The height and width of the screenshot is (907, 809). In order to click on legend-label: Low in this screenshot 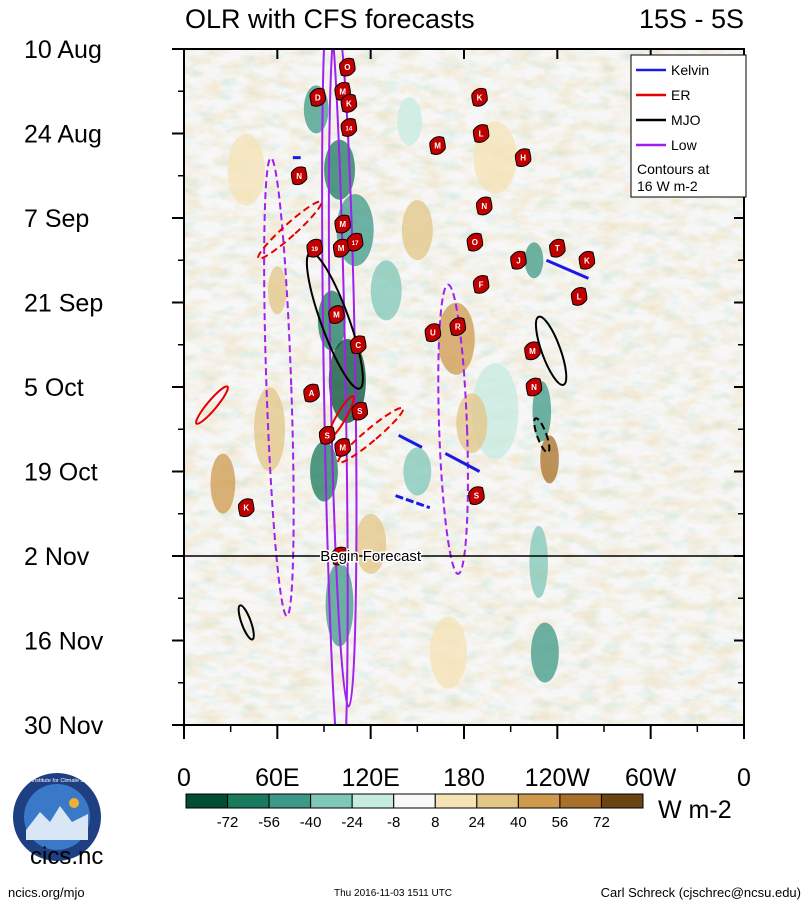, I will do `click(684, 145)`.